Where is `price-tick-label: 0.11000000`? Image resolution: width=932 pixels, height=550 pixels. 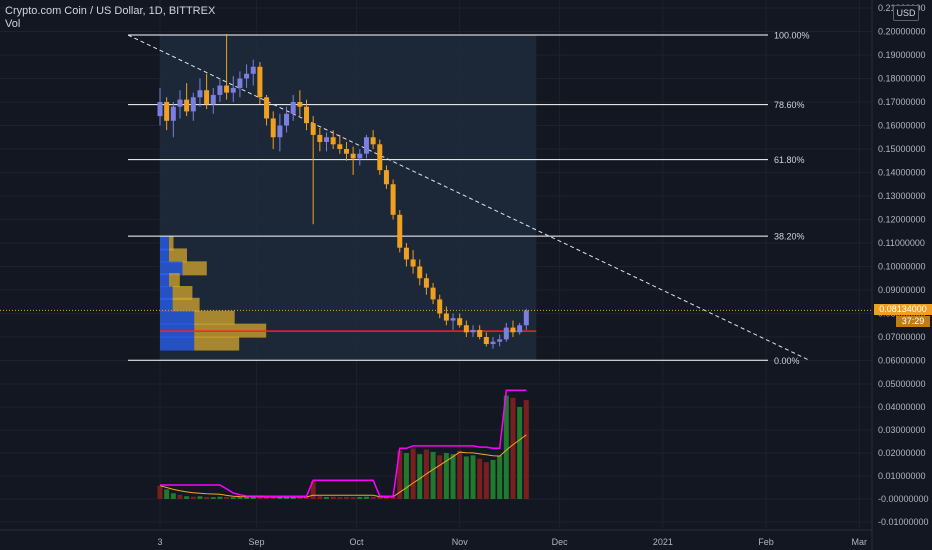 price-tick-label: 0.11000000 is located at coordinates (901, 243).